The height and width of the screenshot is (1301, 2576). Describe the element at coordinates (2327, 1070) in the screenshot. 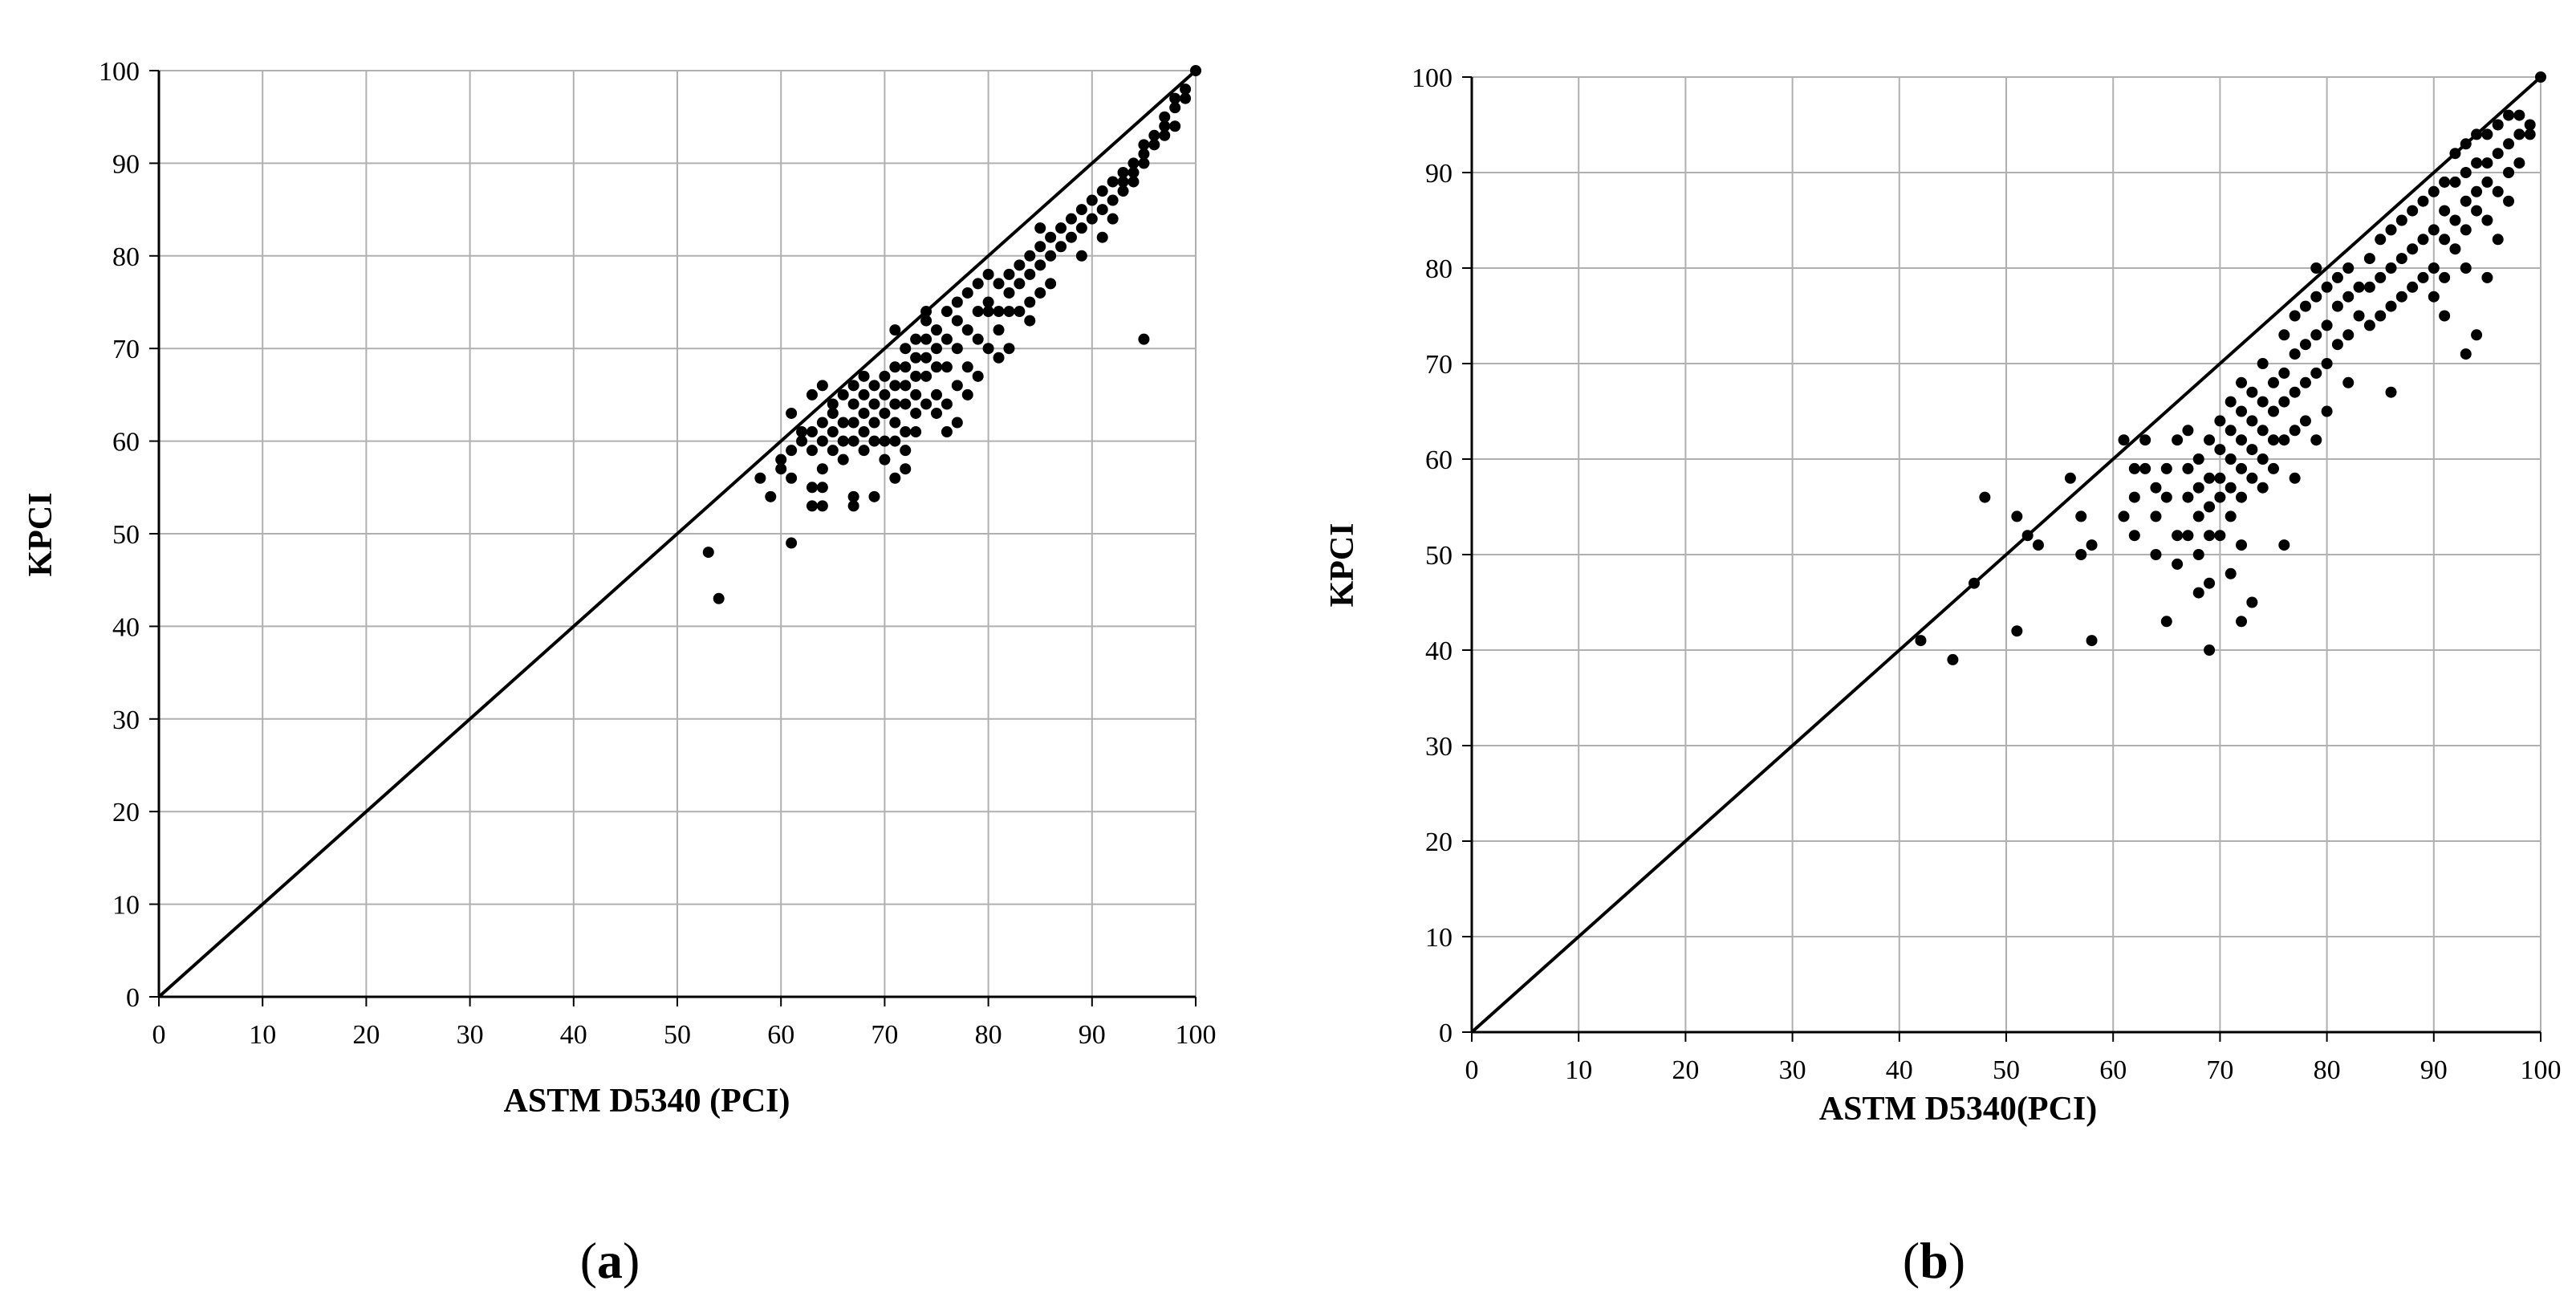

I see `x-tick-label: 80` at that location.